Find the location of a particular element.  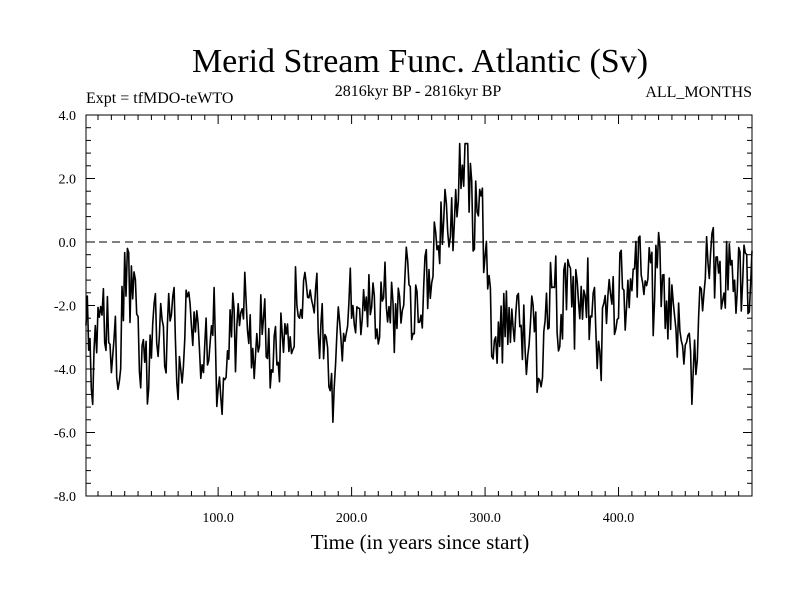

chart-subtitle-right: ALL_MONTHS is located at coordinates (698, 92).